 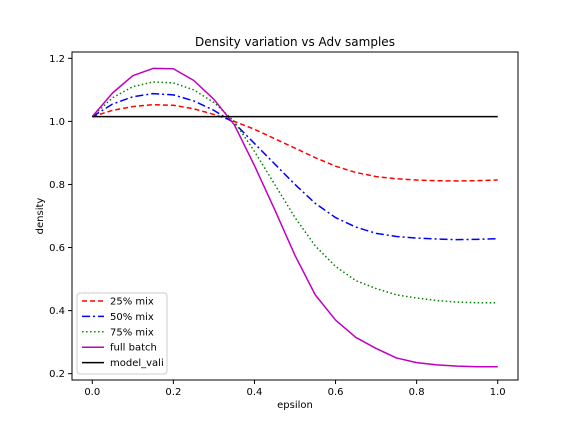 What do you see at coordinates (132, 317) in the screenshot?
I see `legend-label: 50% mix` at bounding box center [132, 317].